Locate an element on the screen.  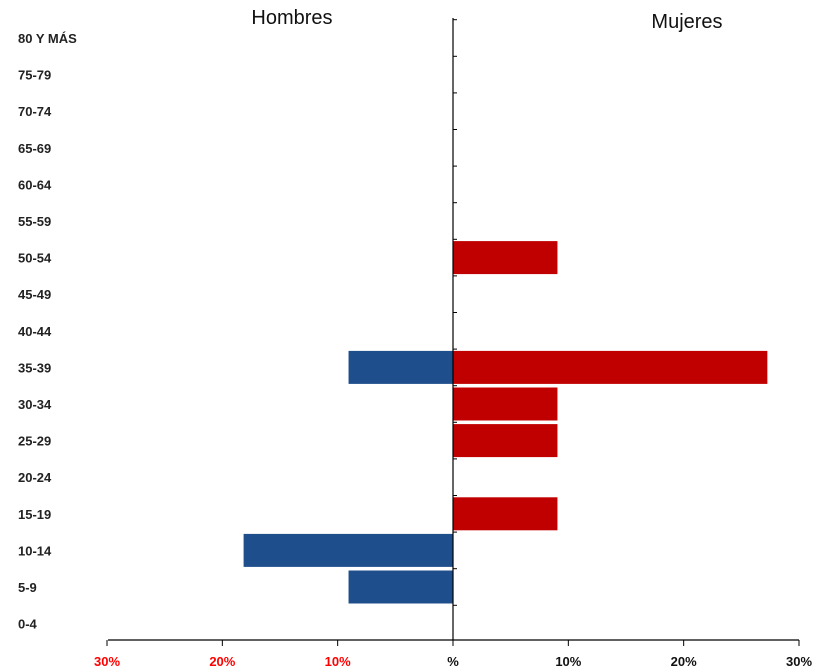
age-group-label: 10-14 is located at coordinates (35, 550).